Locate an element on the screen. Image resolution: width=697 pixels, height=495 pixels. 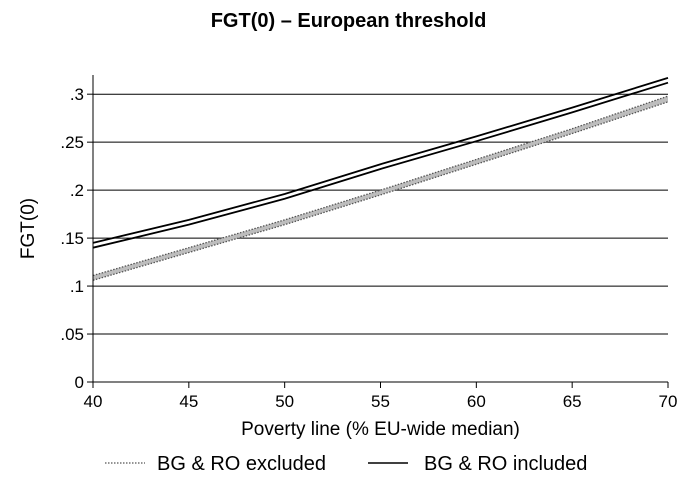
y-tick-label-6: .3 is located at coordinates (77, 94).